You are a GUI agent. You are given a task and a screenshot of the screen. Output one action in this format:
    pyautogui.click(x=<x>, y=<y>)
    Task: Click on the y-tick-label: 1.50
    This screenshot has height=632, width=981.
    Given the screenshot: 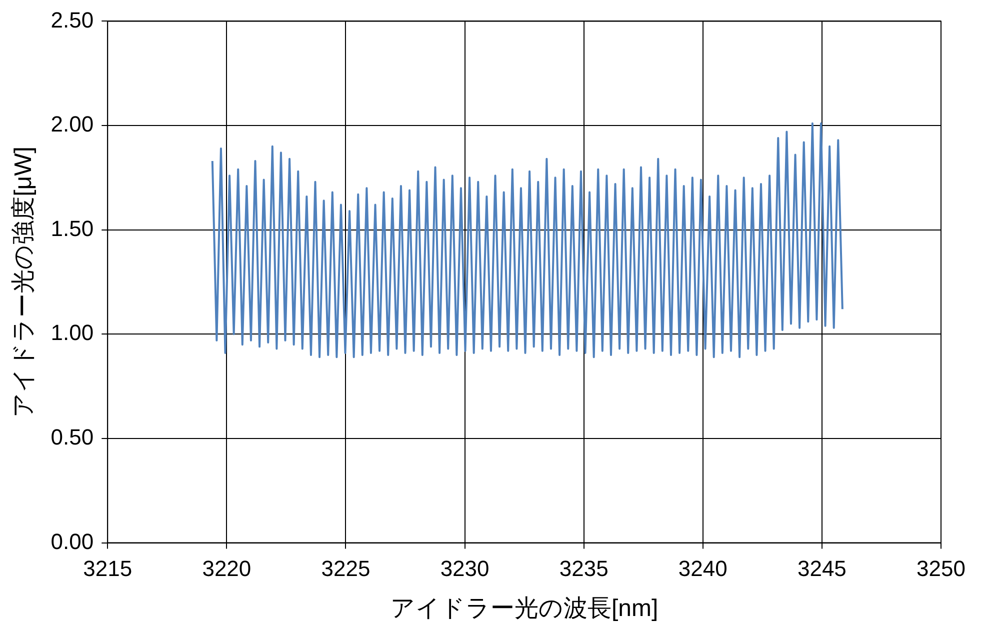 What is the action you would take?
    pyautogui.click(x=72, y=228)
    